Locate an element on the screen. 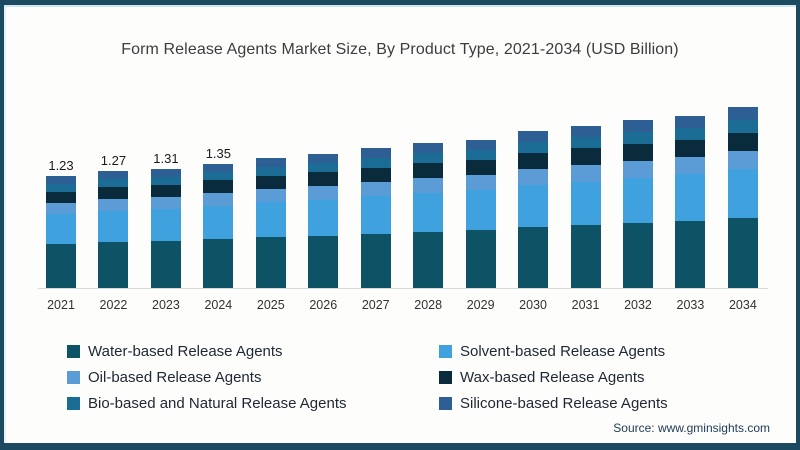 This screenshot has height=450, width=800. bar-value-label: 1.27 is located at coordinates (113, 160).